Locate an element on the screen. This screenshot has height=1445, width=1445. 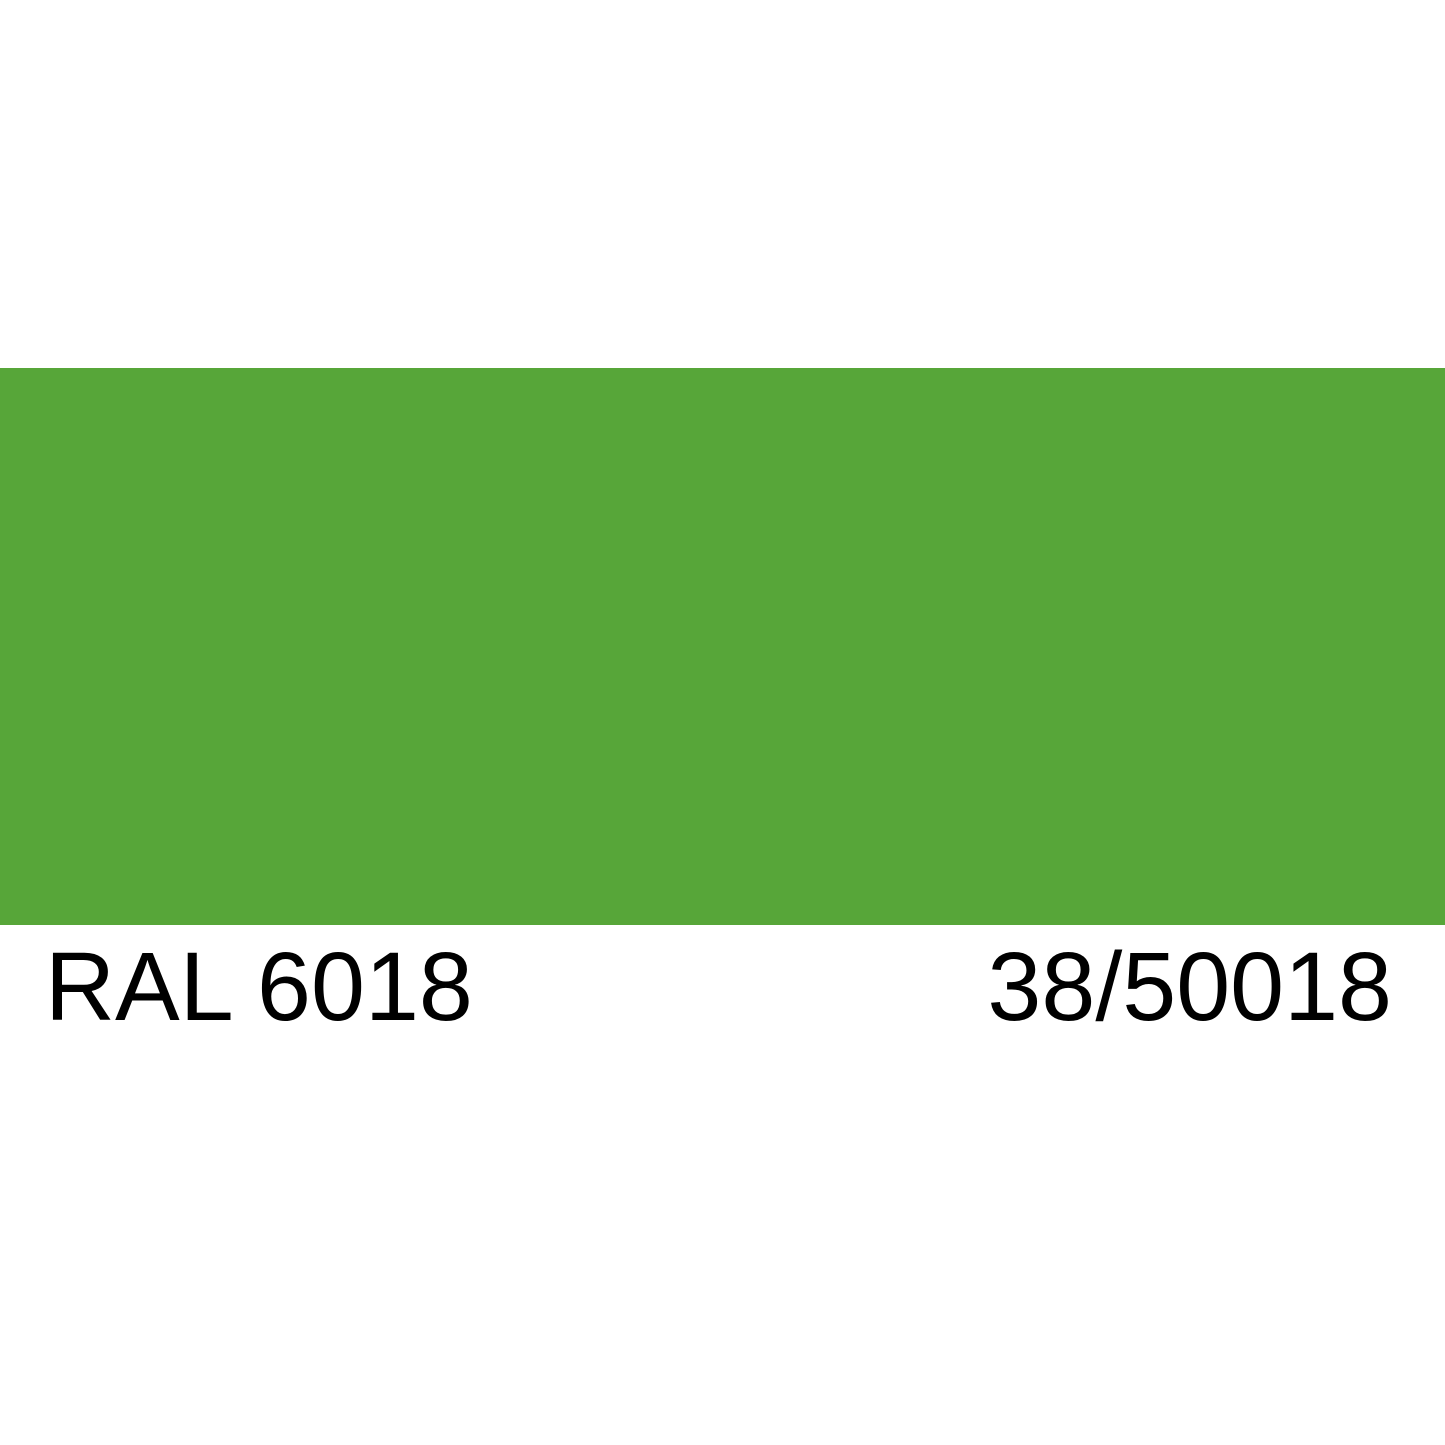
ral-color-name: RAL 6018 is located at coordinates (259, 986).